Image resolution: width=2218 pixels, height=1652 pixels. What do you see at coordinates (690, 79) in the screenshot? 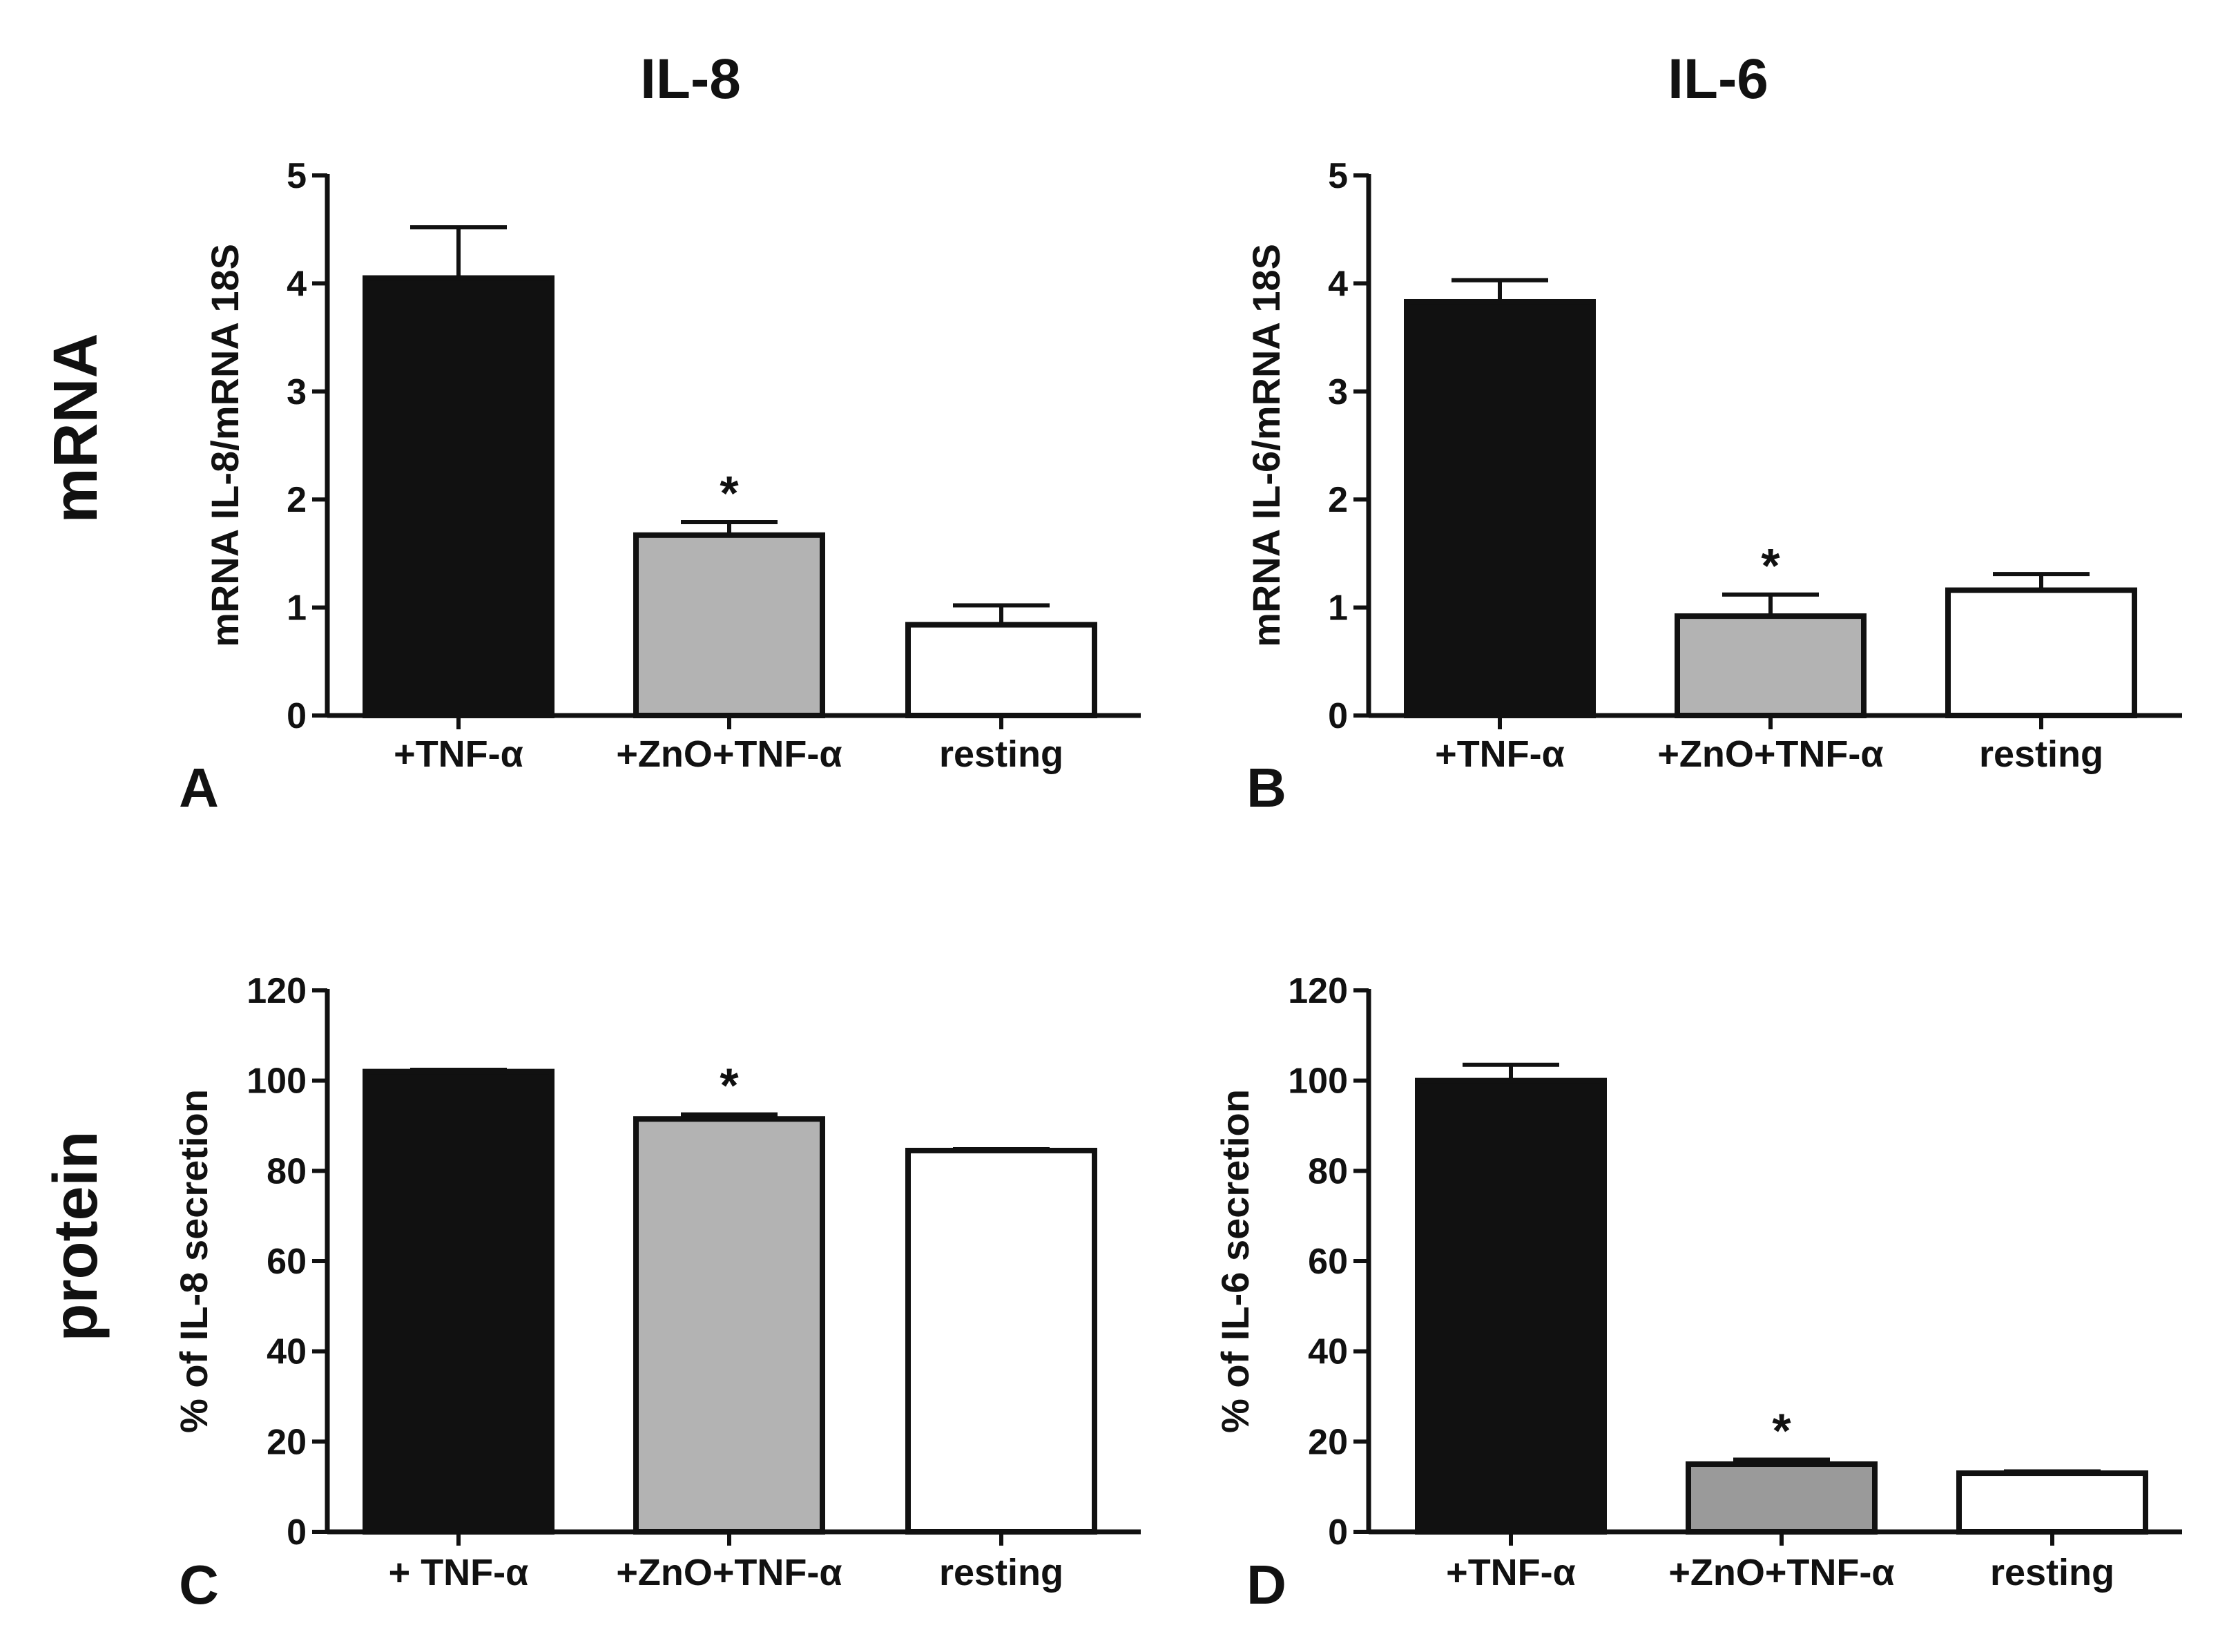
I see `column-title-il8: IL-8` at bounding box center [690, 79].